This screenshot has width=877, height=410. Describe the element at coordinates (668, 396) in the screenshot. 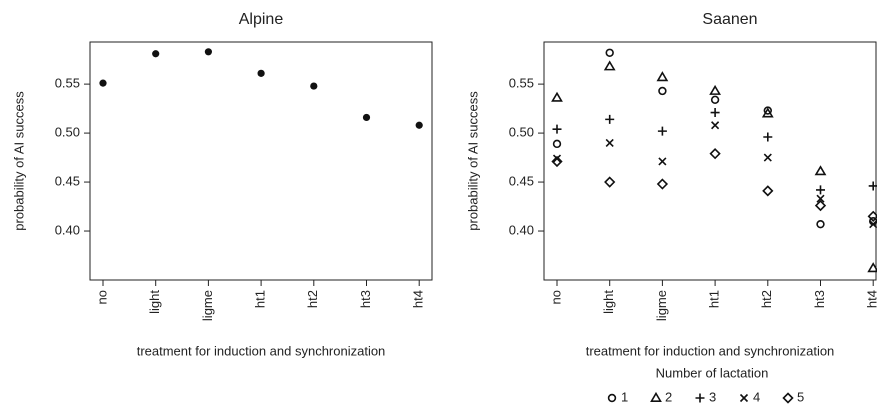

I see `legend-label: 2` at that location.